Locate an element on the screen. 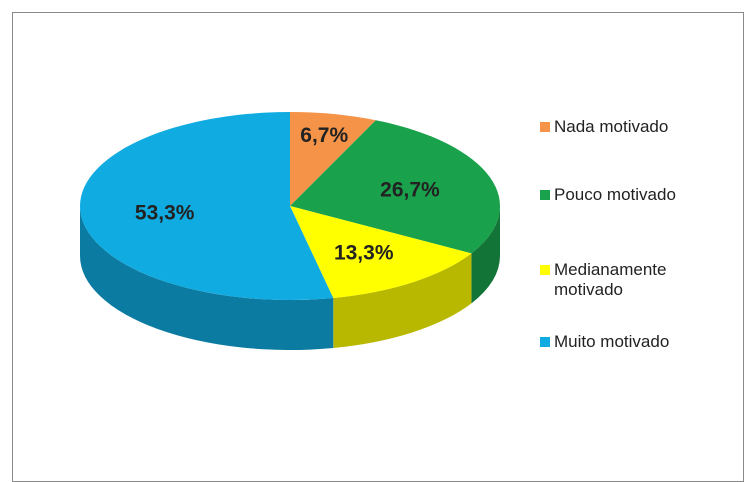 The height and width of the screenshot is (482, 756). data-label: 26,7% is located at coordinates (410, 189).